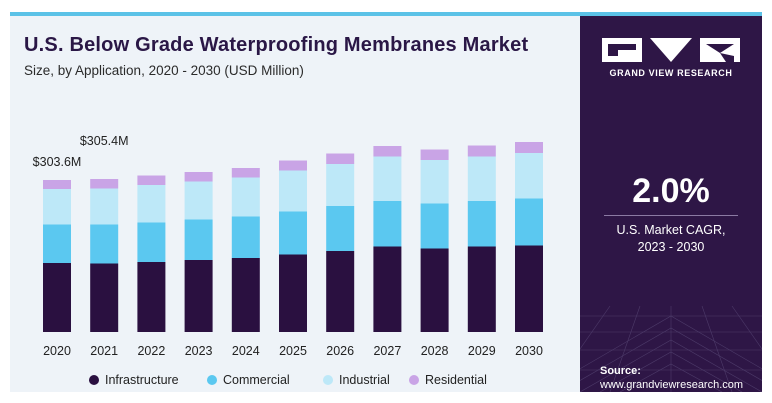  Describe the element at coordinates (387, 151) in the screenshot. I see `bar-segment-residential-2027` at that location.